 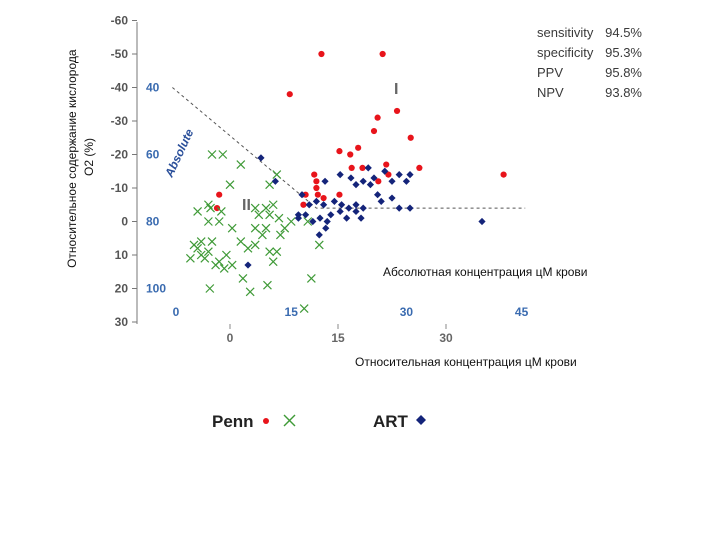 What do you see at coordinates (120, 121) in the screenshot?
I see `y-tick-label: -30` at bounding box center [120, 121].